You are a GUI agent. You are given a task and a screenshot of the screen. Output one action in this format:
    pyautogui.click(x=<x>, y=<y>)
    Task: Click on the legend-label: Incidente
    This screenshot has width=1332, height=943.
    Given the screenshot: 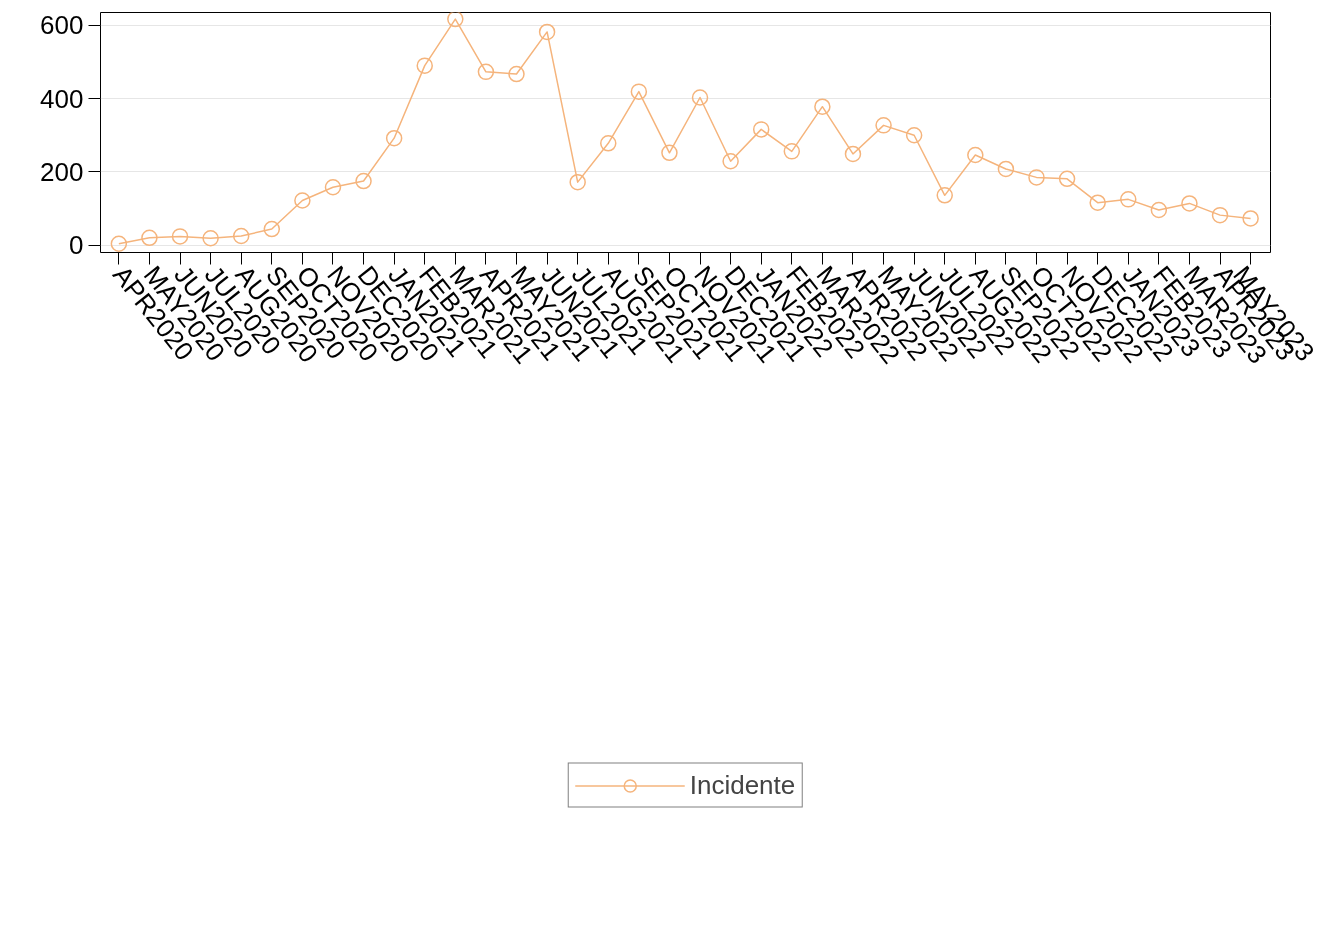 What is the action you would take?
    pyautogui.click(x=742, y=785)
    